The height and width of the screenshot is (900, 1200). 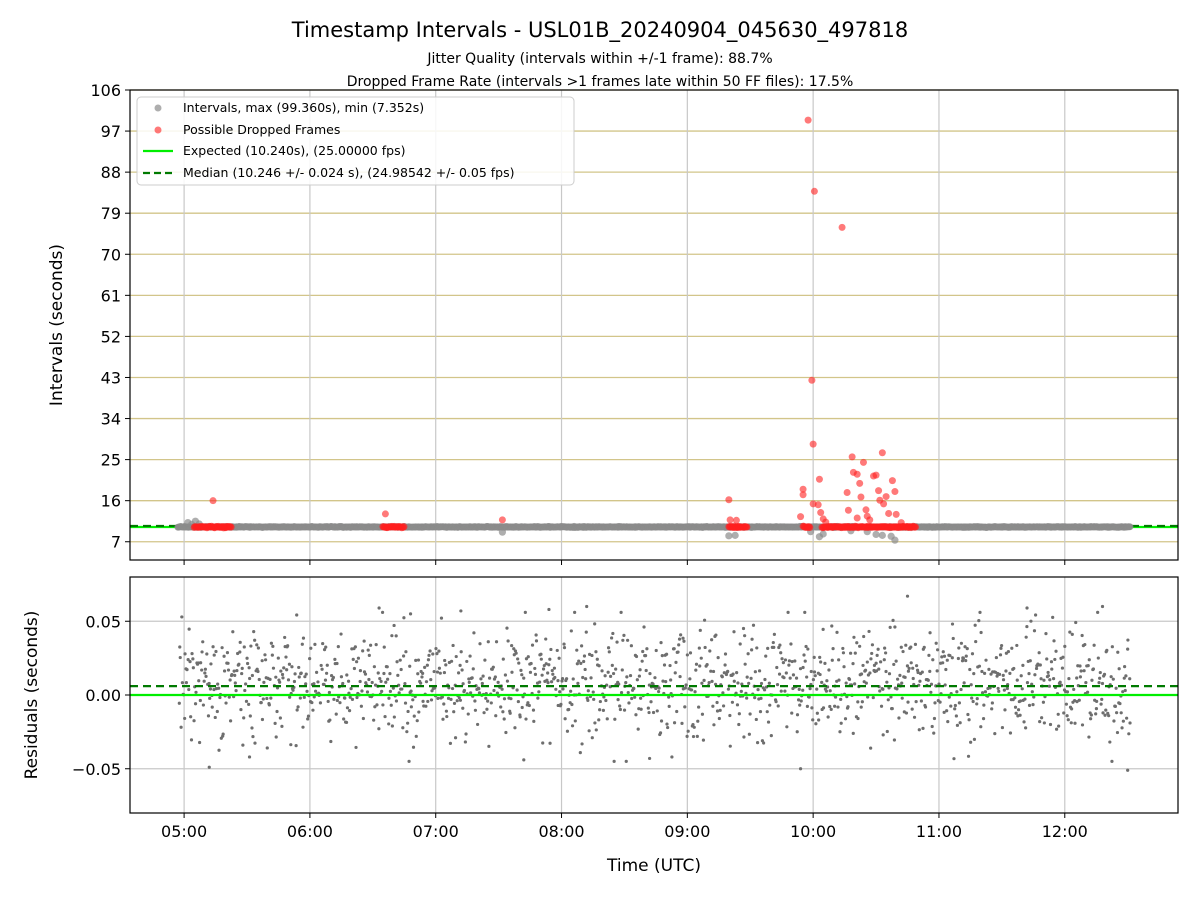 What do you see at coordinates (355, 141) in the screenshot?
I see `legend-box` at bounding box center [355, 141].